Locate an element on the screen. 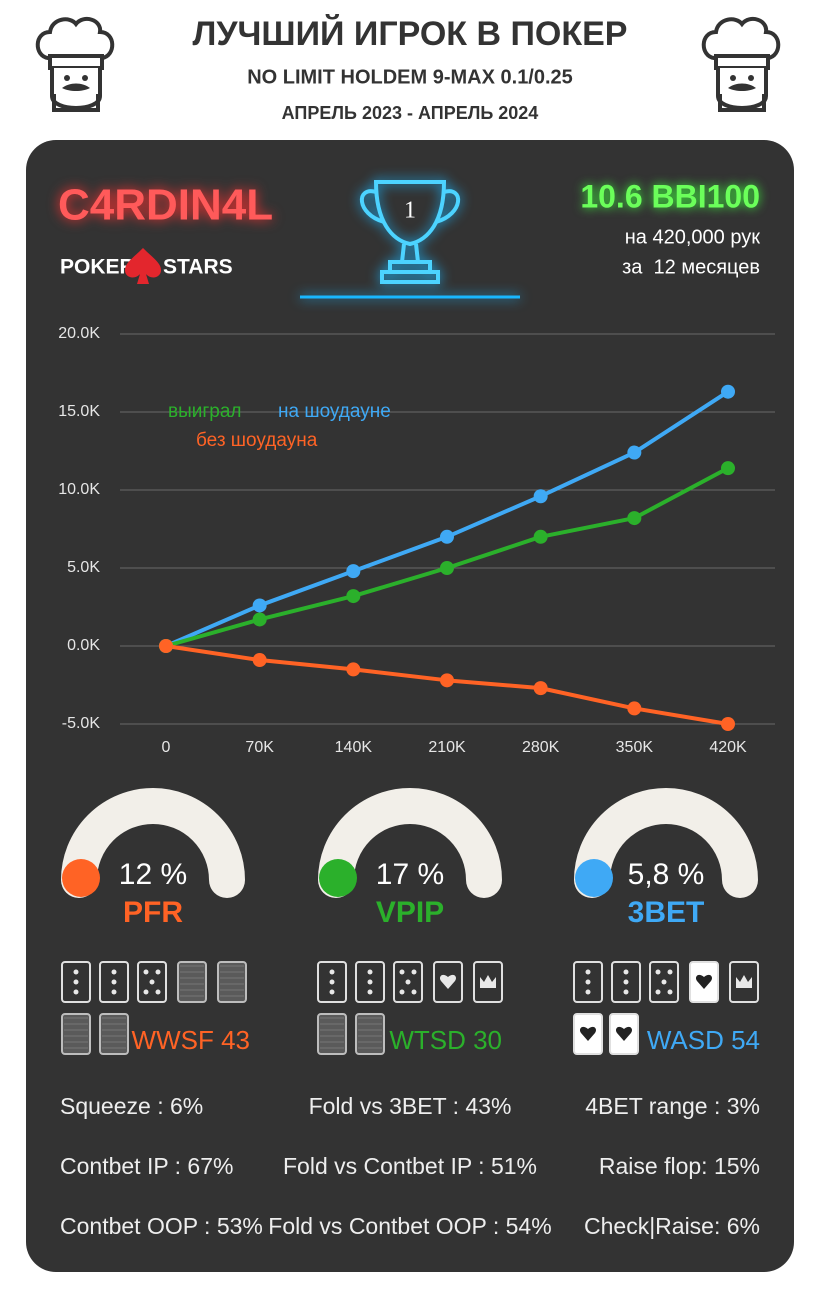 The height and width of the screenshot is (1300, 820). period: АПРЕЛЬ 2023 - АПРЕЛЬ 2024 is located at coordinates (410, 113).